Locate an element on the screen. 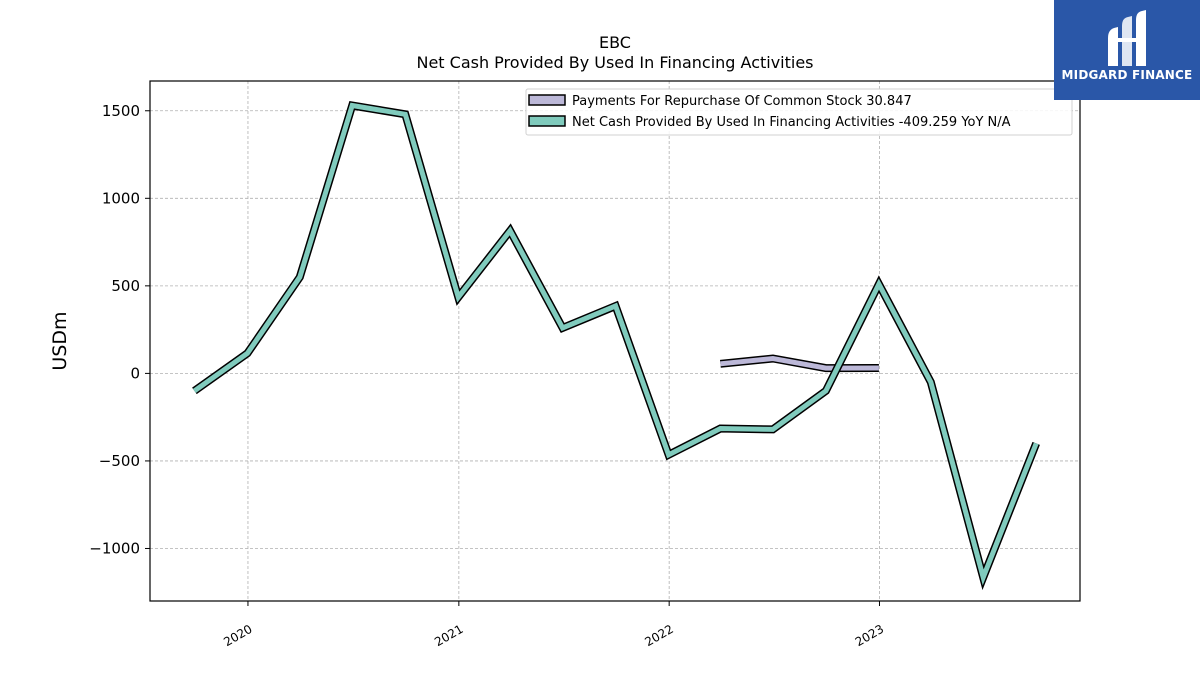  legend-box is located at coordinates (799, 112).